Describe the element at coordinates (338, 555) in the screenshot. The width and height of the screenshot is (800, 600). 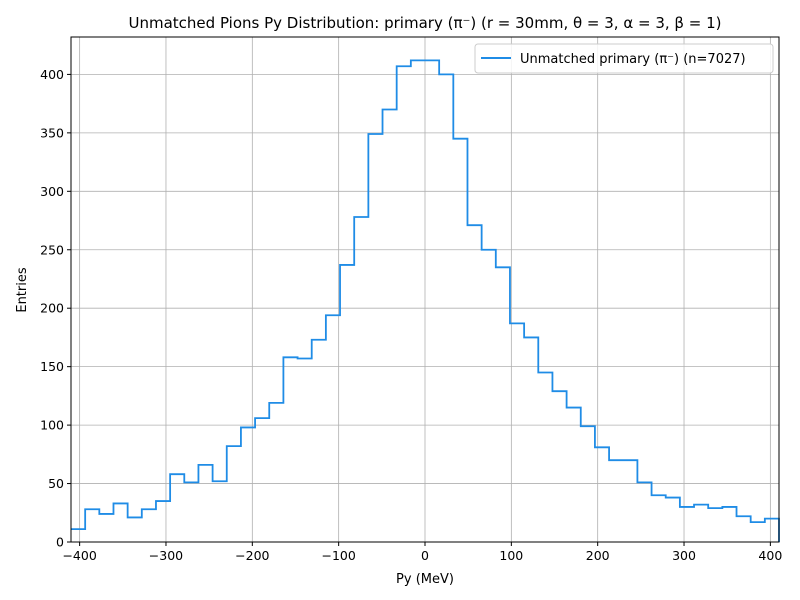
I see `x-tick-label: −100` at that location.